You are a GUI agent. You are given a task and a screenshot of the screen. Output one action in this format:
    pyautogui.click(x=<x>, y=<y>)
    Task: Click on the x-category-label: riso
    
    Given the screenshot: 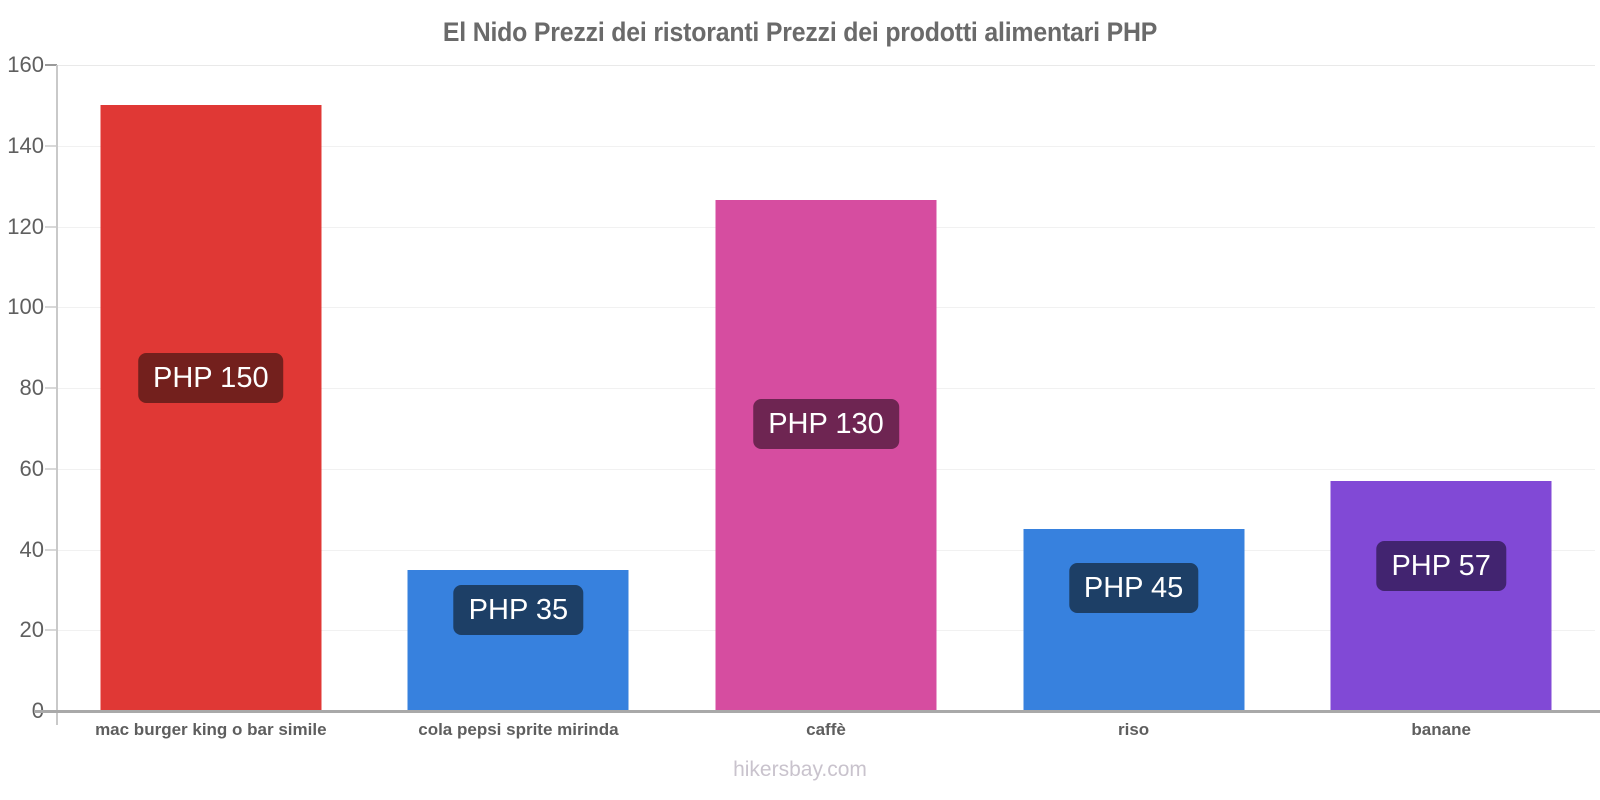 What is the action you would take?
    pyautogui.click(x=1133, y=729)
    